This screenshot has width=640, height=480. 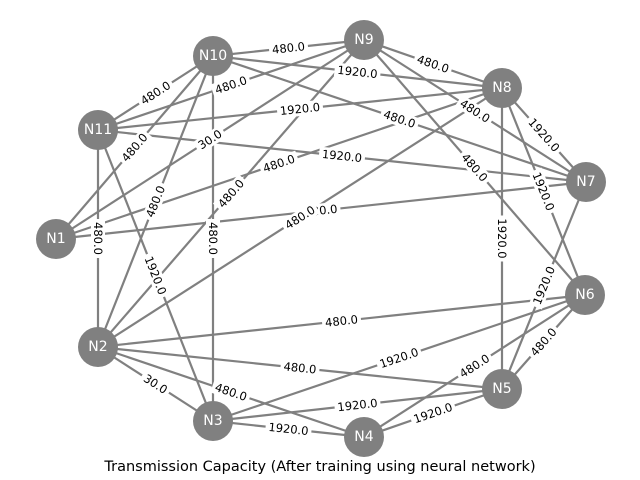 I want to click on node-n5: N5, so click(x=502, y=389).